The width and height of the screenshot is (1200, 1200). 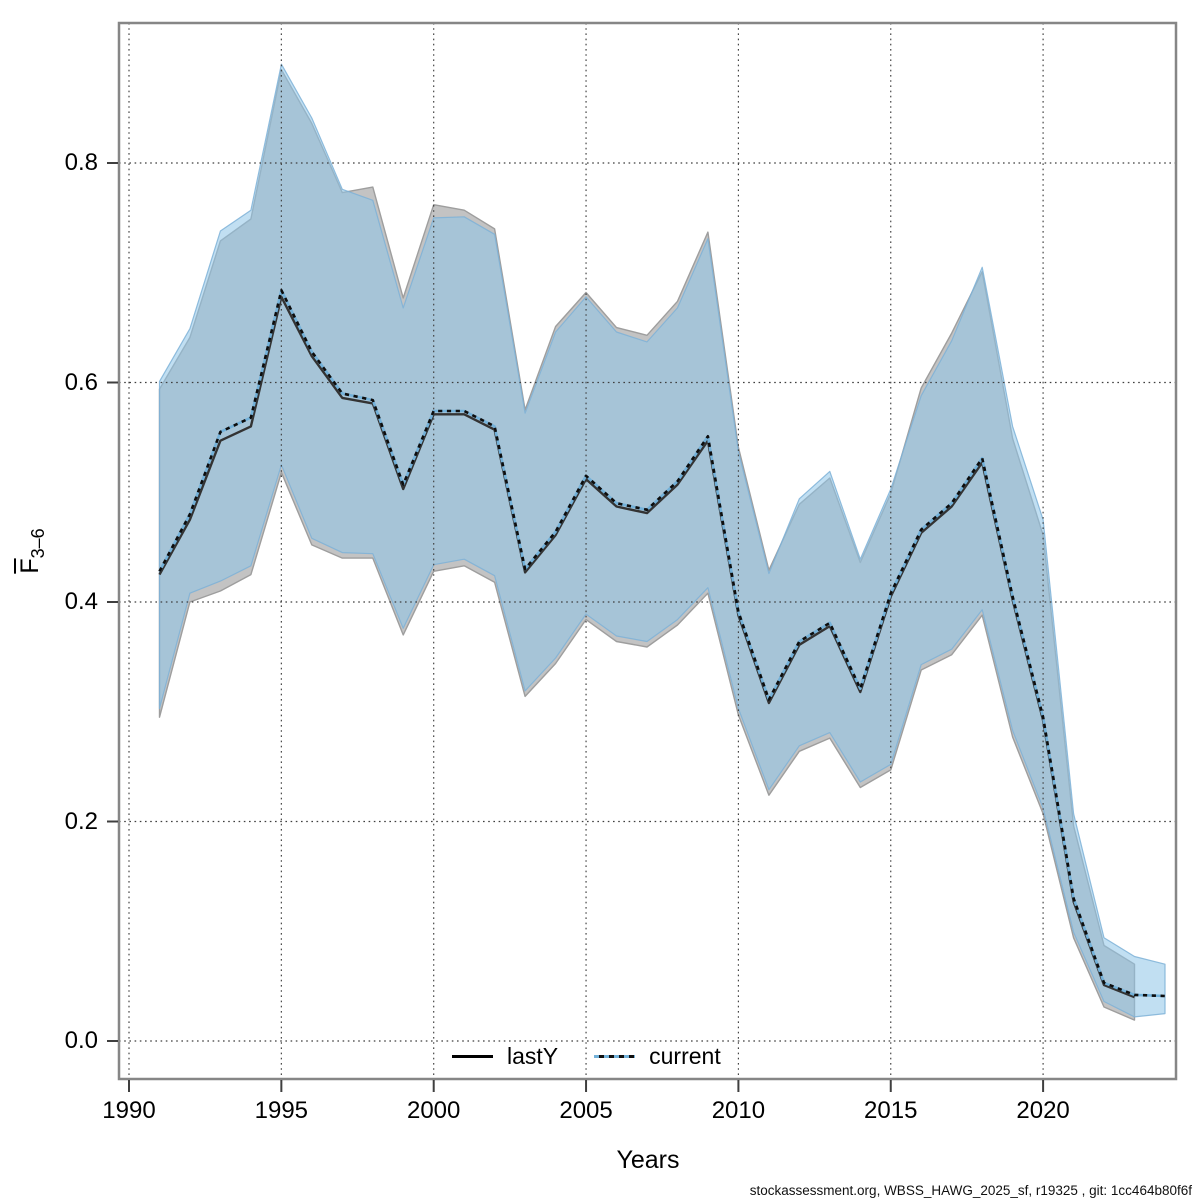 What do you see at coordinates (615, 1056) in the screenshot?
I see `current-dotted-line-swatch` at bounding box center [615, 1056].